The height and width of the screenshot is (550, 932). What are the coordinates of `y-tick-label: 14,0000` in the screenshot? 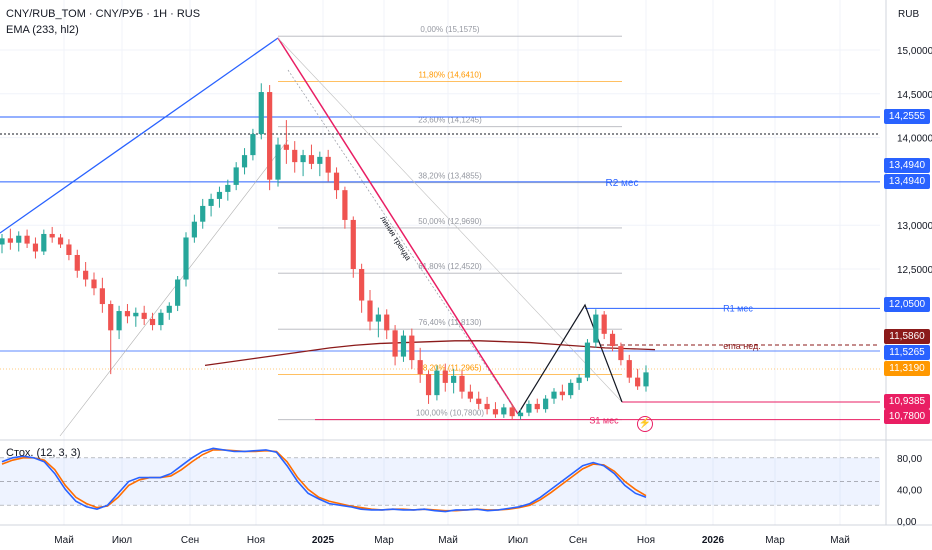 It's located at (914, 139).